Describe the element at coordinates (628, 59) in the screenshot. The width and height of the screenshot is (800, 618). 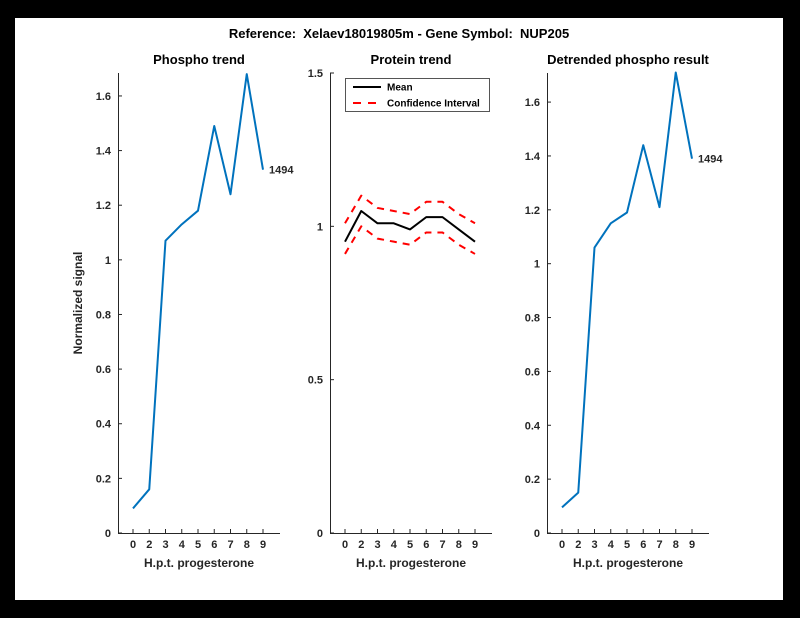
I see `subplot-title: Detrended phospho result` at that location.